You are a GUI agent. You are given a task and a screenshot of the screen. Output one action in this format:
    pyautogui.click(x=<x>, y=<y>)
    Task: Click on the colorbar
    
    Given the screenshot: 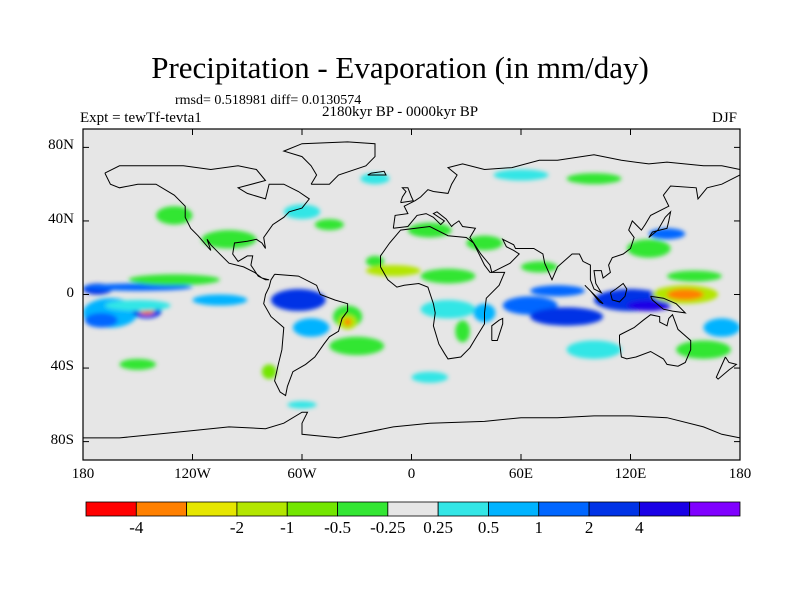 What is the action you would take?
    pyautogui.click(x=413, y=509)
    